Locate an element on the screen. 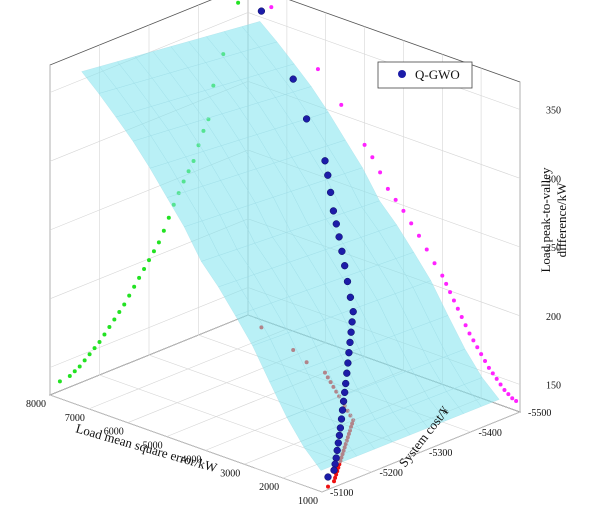 The width and height of the screenshot is (595, 514). z-tick-label-0: 150 is located at coordinates (553, 386).